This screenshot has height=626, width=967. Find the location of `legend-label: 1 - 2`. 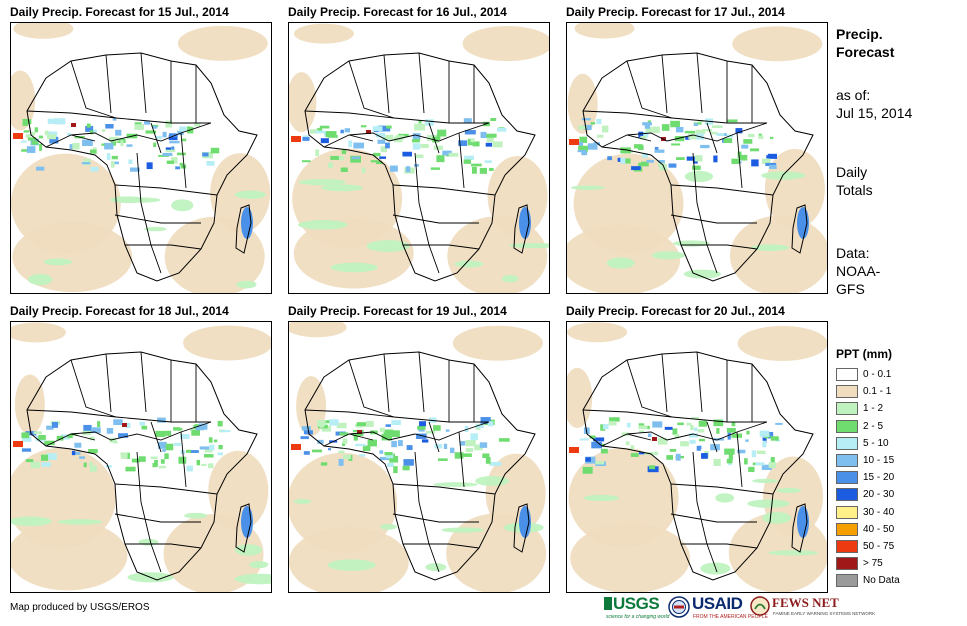

legend-label: 1 - 2 is located at coordinates (873, 409).